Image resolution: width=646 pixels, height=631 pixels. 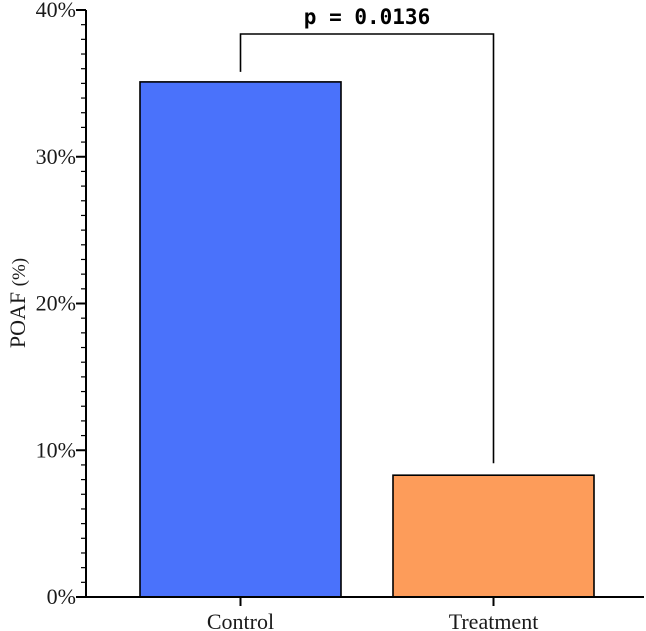 I want to click on y-axis-title: POAF (%), so click(x=17, y=303).